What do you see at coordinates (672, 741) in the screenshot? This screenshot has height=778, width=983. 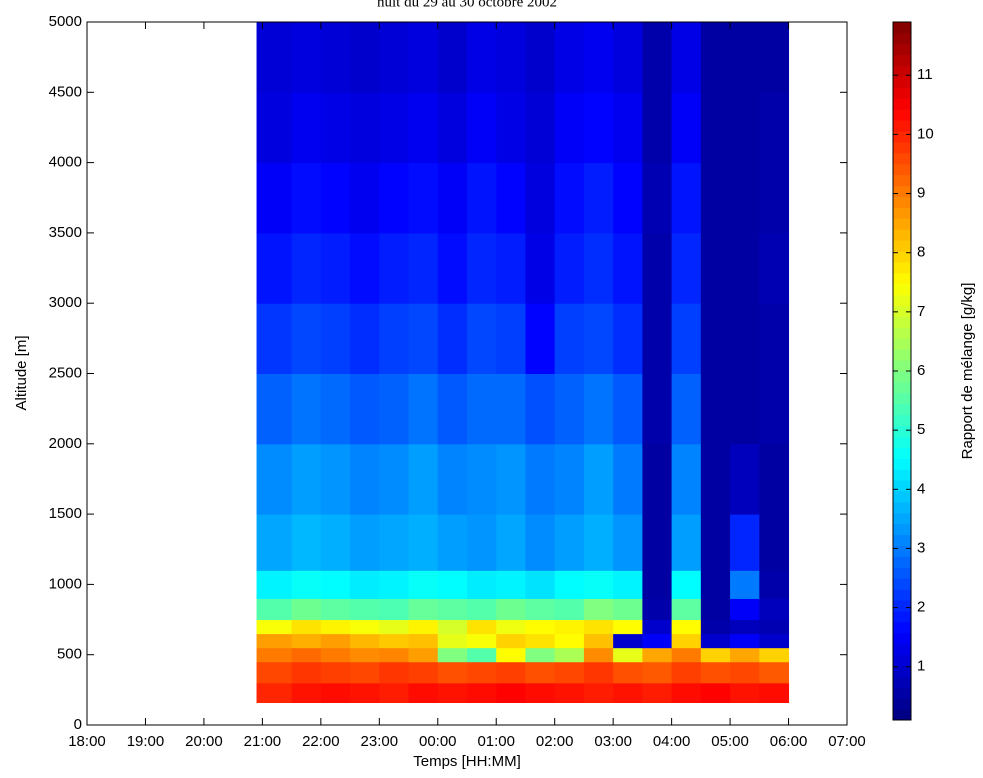 I see `x-tick-label: 04:00` at bounding box center [672, 741].